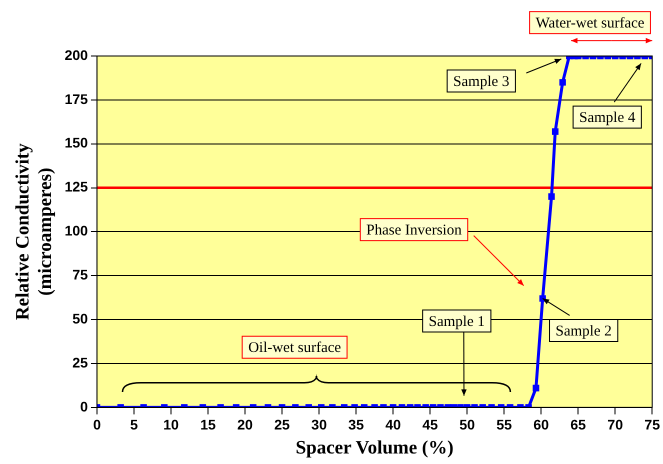 The height and width of the screenshot is (464, 663). What do you see at coordinates (584, 331) in the screenshot?
I see `annotation: Sample 2` at bounding box center [584, 331].